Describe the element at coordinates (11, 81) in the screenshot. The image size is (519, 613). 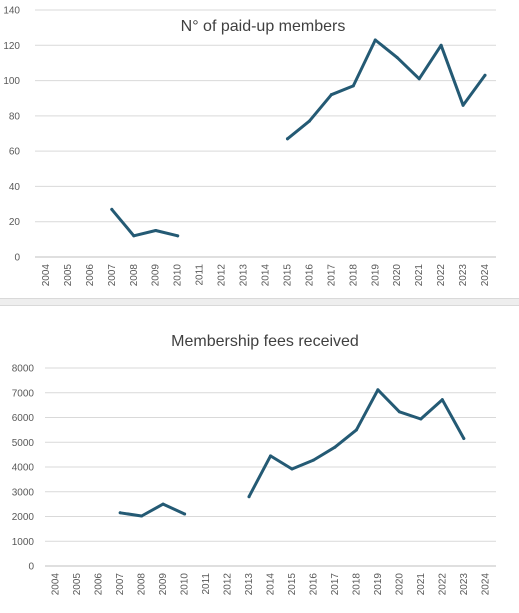
I see `y-tick-label: 100` at that location.